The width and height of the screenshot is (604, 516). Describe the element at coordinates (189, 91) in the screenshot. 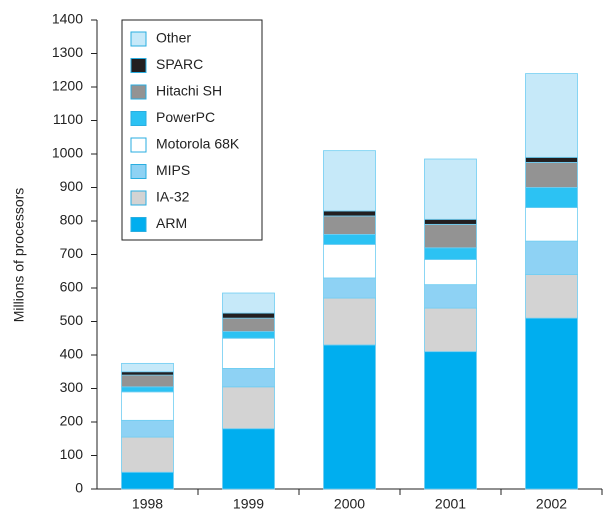

I see `legend-label: Hitachi SH` at that location.